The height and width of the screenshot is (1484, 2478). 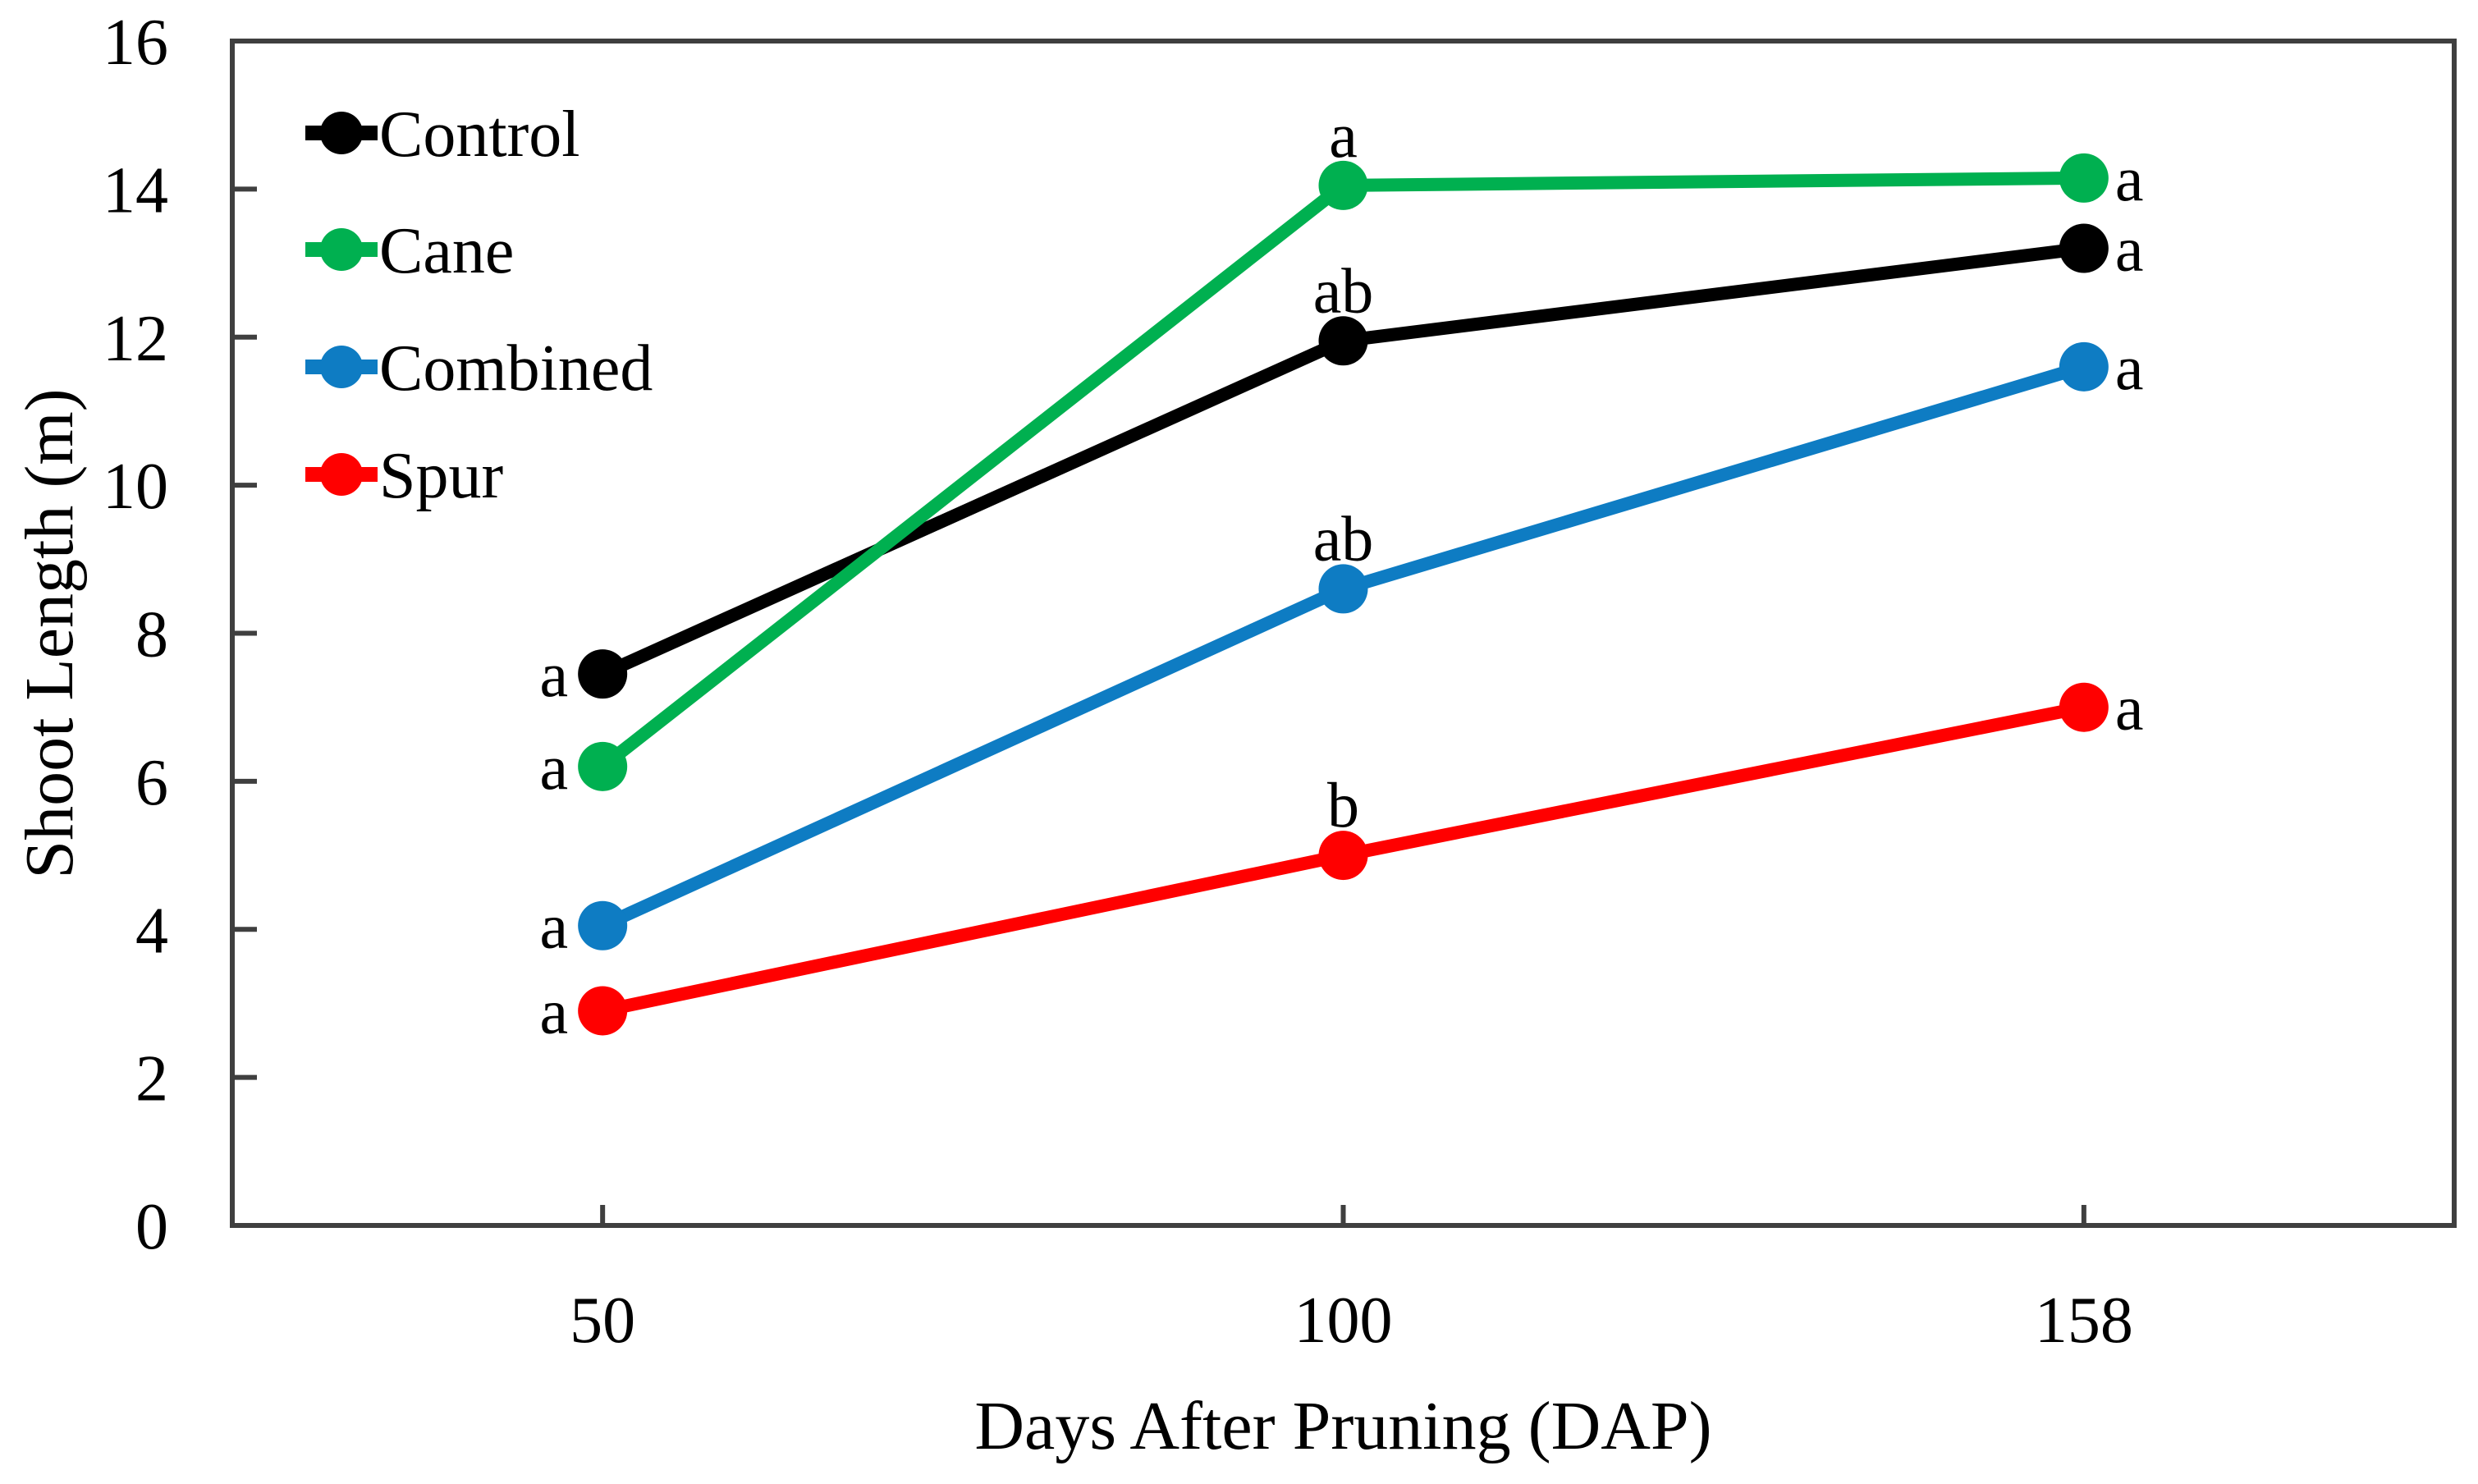 I want to click on legend-item: Control, so click(x=442, y=134).